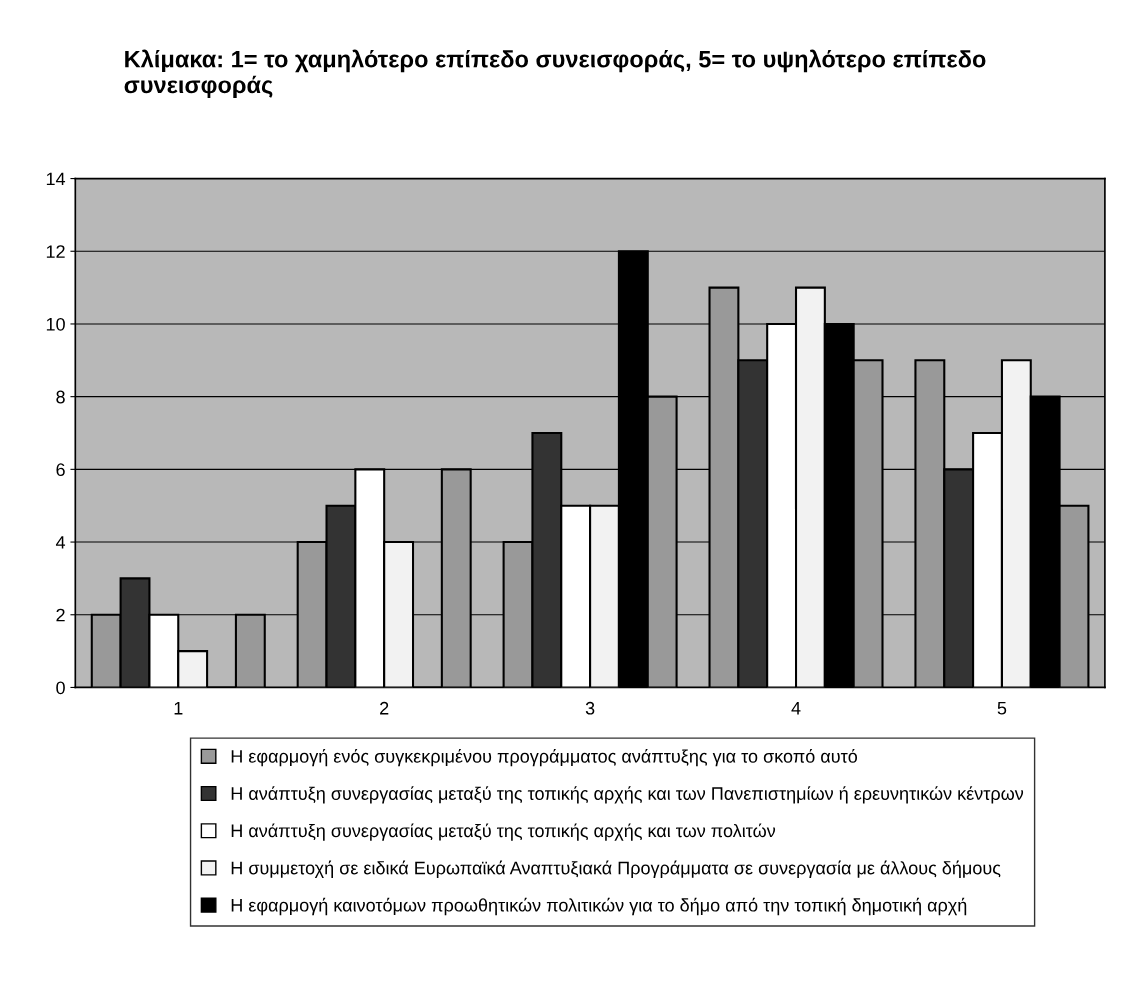 This screenshot has width=1124, height=992. I want to click on y-tick-label: 14, so click(56, 179).